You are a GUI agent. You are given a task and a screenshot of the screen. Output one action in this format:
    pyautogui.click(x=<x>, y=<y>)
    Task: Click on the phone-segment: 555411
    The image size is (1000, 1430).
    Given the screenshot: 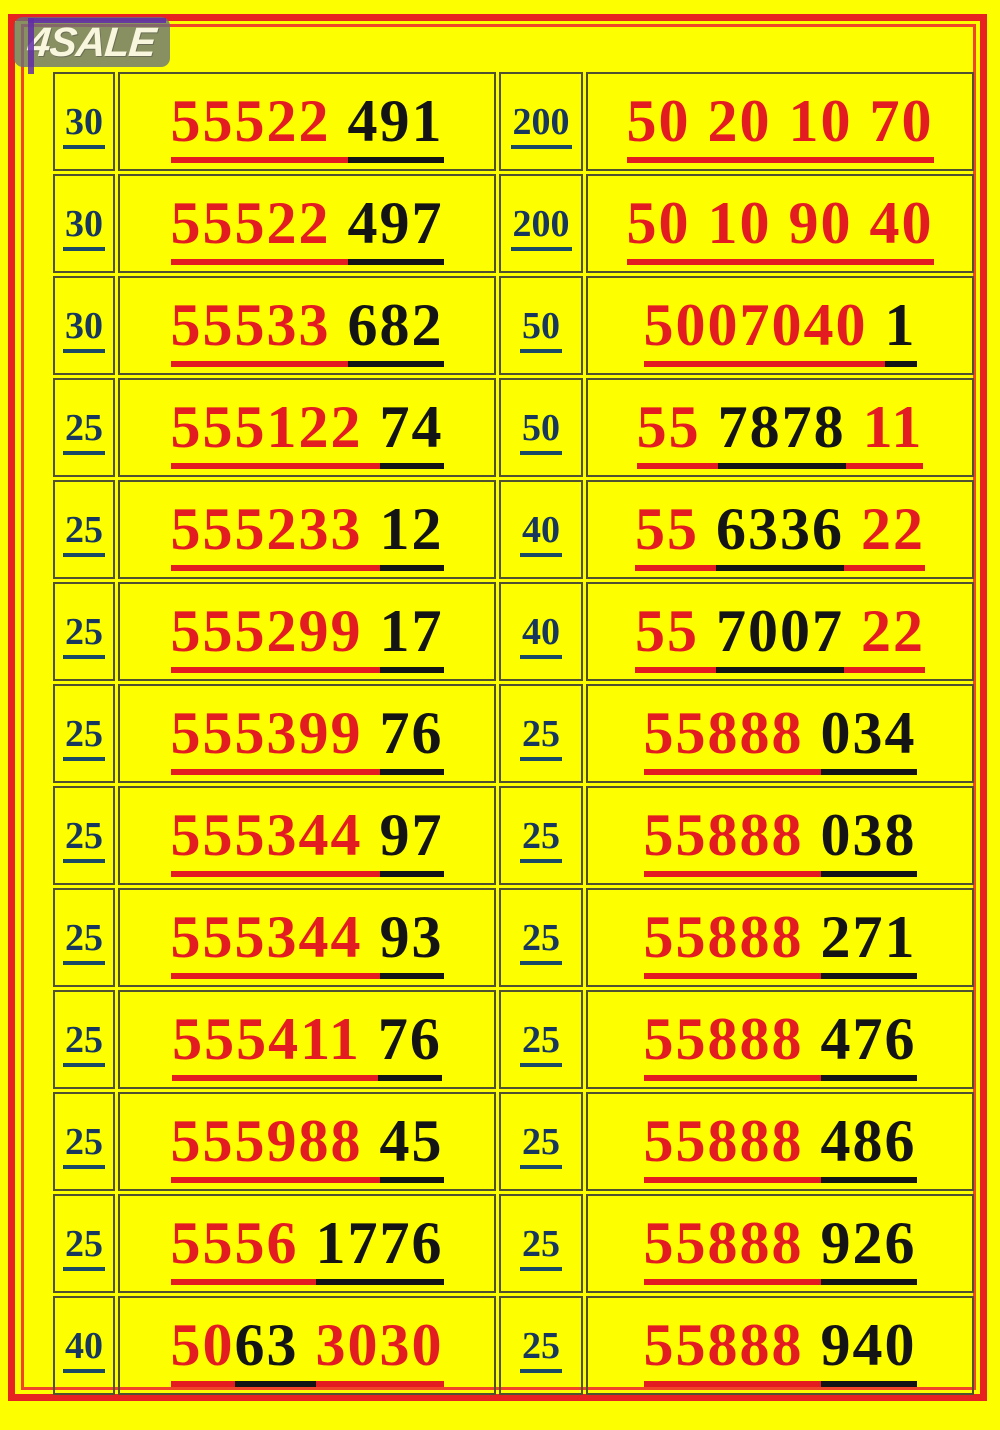 What is the action you would take?
    pyautogui.click(x=275, y=1043)
    